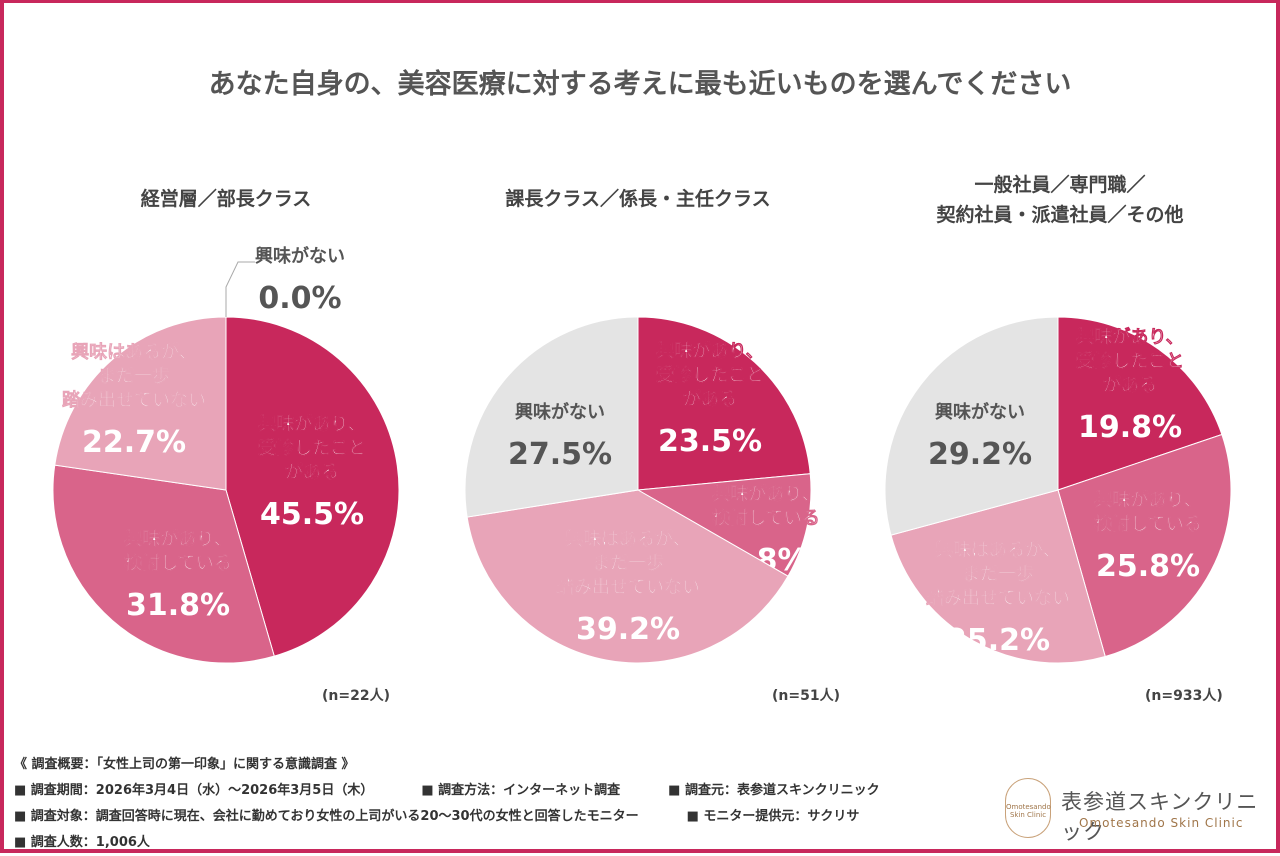 The image size is (1280, 856). Describe the element at coordinates (1130, 361) in the screenshot. I see `pie-3-label-1: 受診したこと` at that location.